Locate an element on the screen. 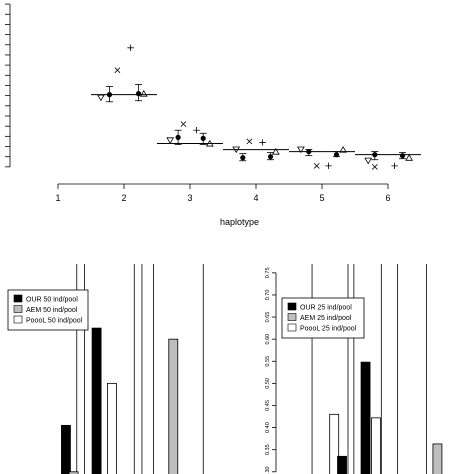  y-tick-label: 0.75 is located at coordinates (268, 272).